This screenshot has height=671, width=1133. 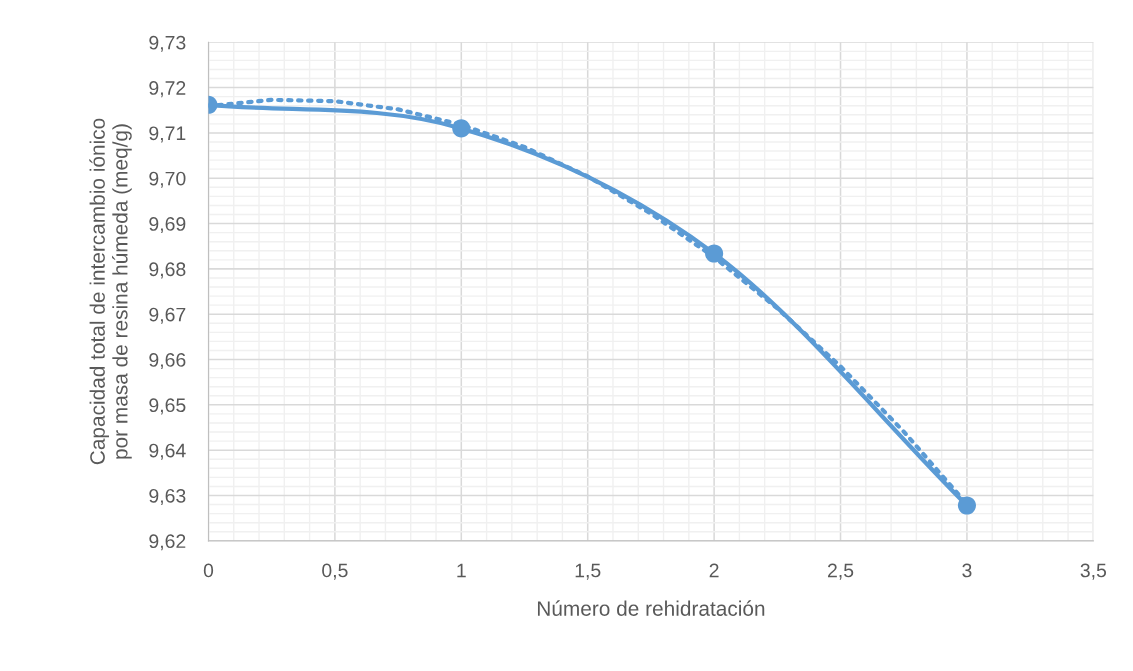 What do you see at coordinates (110, 291) in the screenshot?
I see `y-axis-title: Capacidad total de intercambio iónico por masa de resina húmeda (meq/g)` at bounding box center [110, 291].